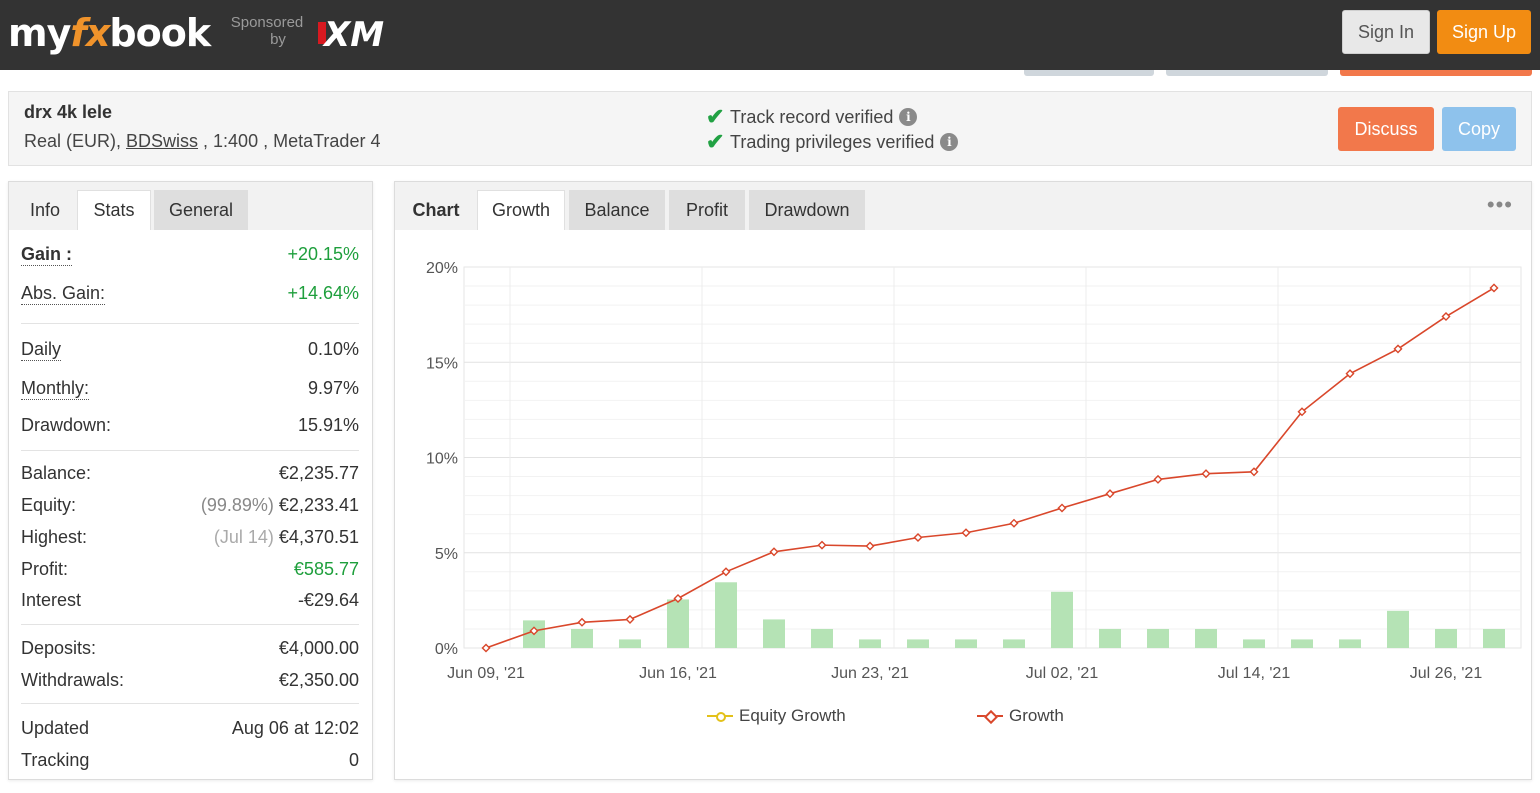 This screenshot has width=1540, height=793. I want to click on copy-button: Copy, so click(1479, 129).